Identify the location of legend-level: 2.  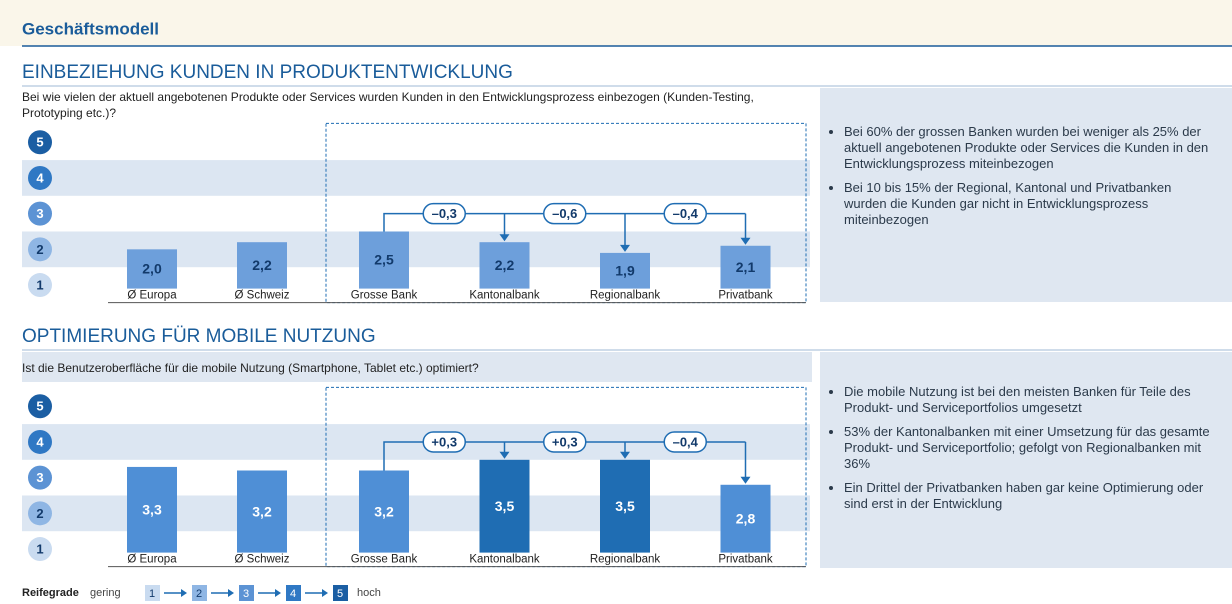
(199, 594).